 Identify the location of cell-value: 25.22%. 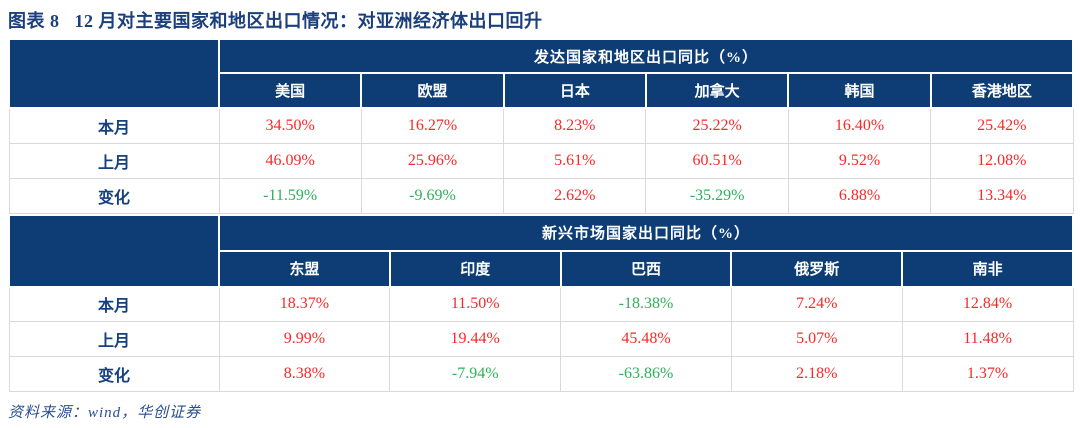
(717, 125).